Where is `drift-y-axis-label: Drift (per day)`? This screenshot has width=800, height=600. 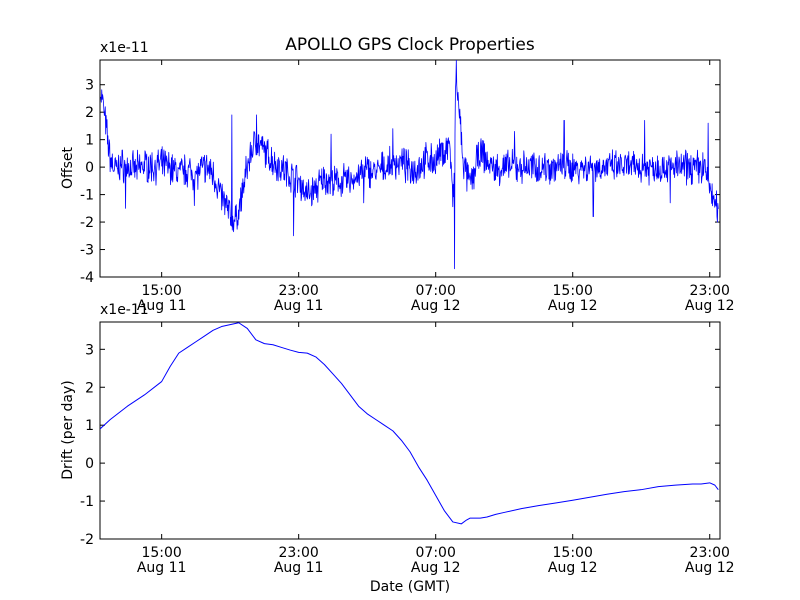 drift-y-axis-label: Drift (per day) is located at coordinates (68, 429).